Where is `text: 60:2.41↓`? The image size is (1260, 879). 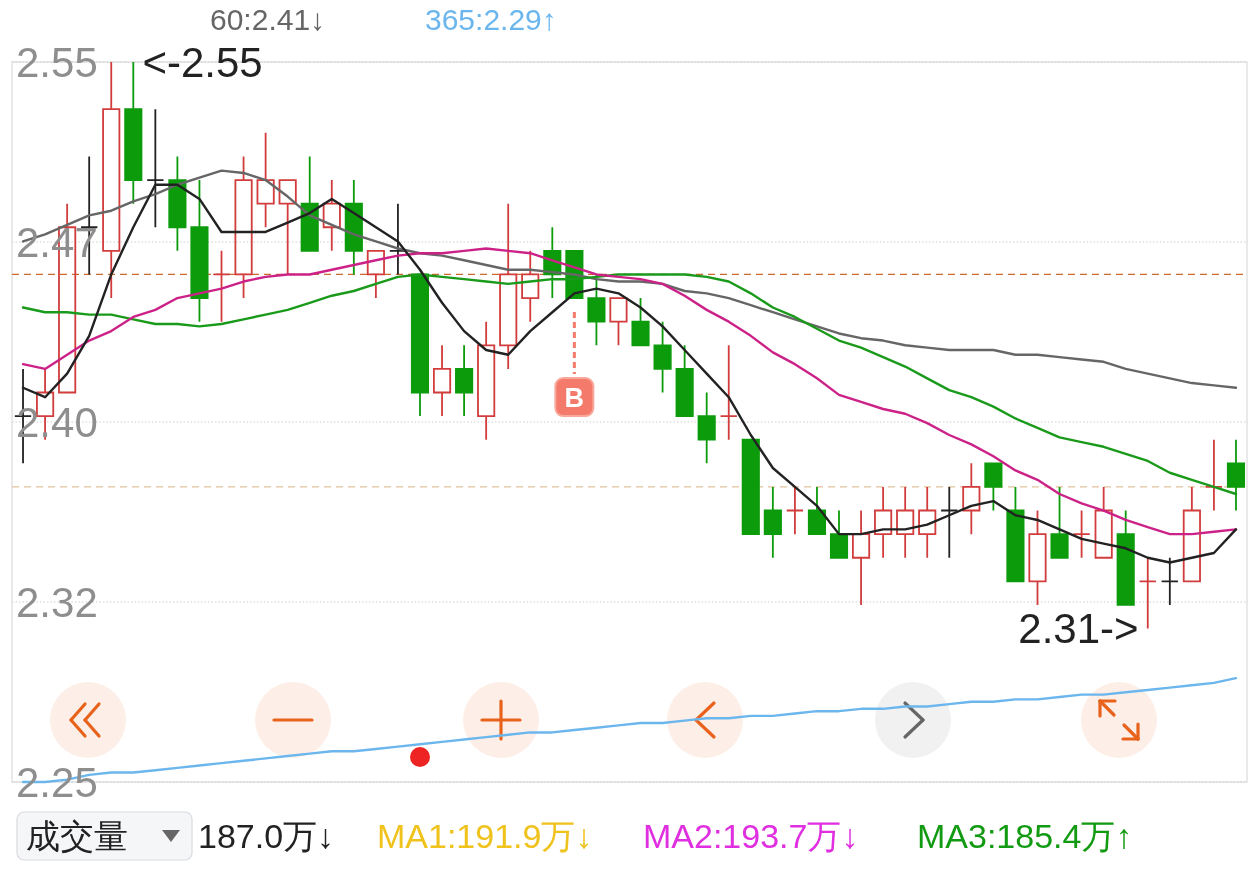 text: 60:2.41↓ is located at coordinates (268, 19).